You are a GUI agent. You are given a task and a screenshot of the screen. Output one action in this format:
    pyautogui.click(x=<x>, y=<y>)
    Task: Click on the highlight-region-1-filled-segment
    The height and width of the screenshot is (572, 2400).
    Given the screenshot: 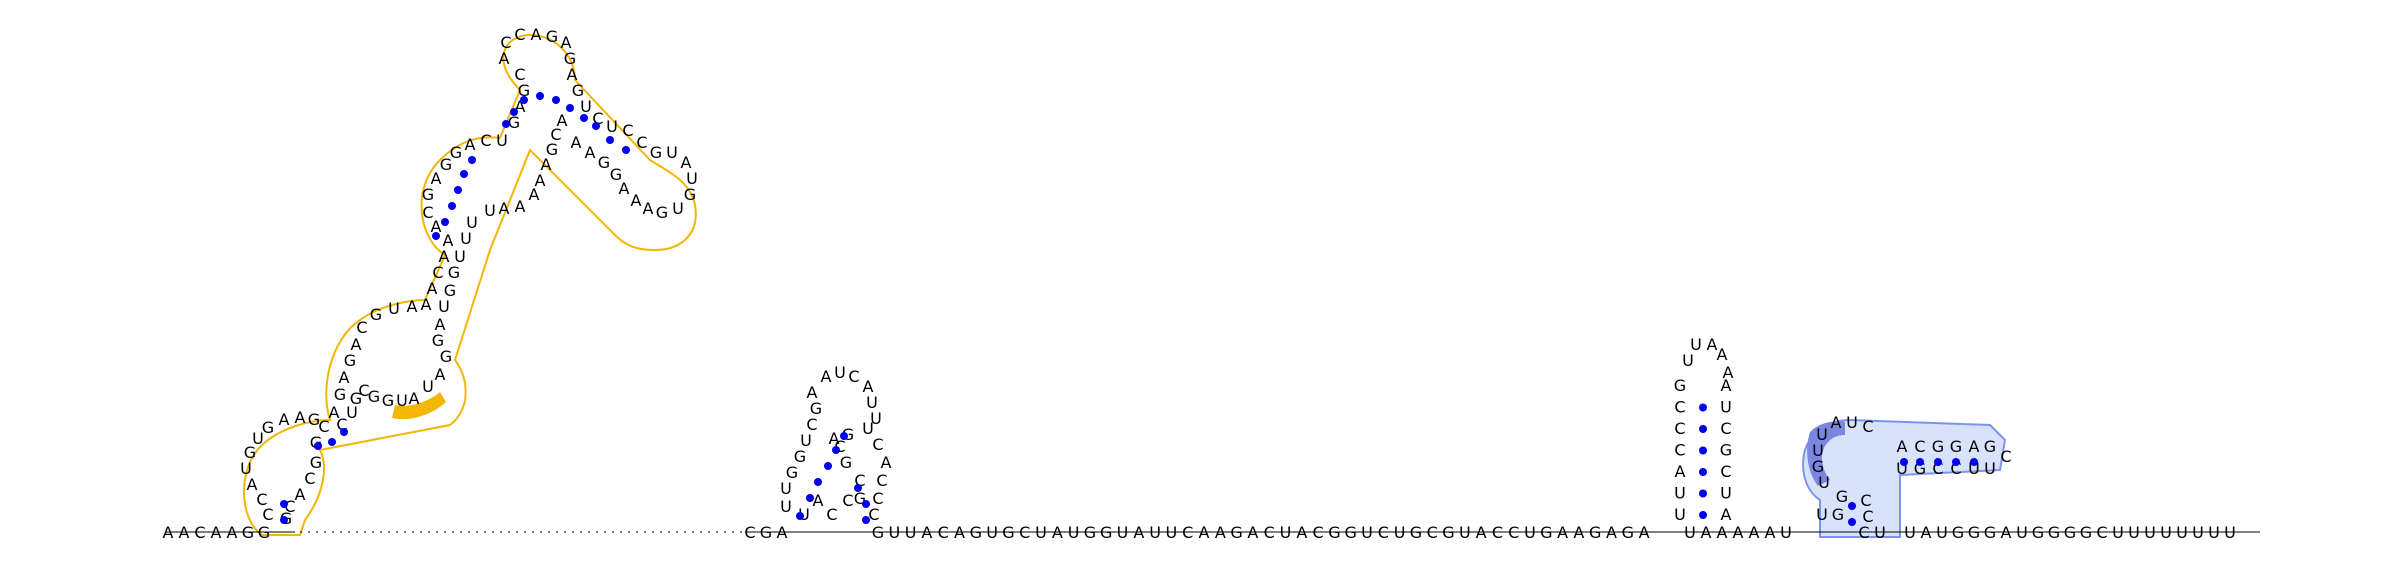 What is the action you would take?
    pyautogui.click(x=419, y=406)
    